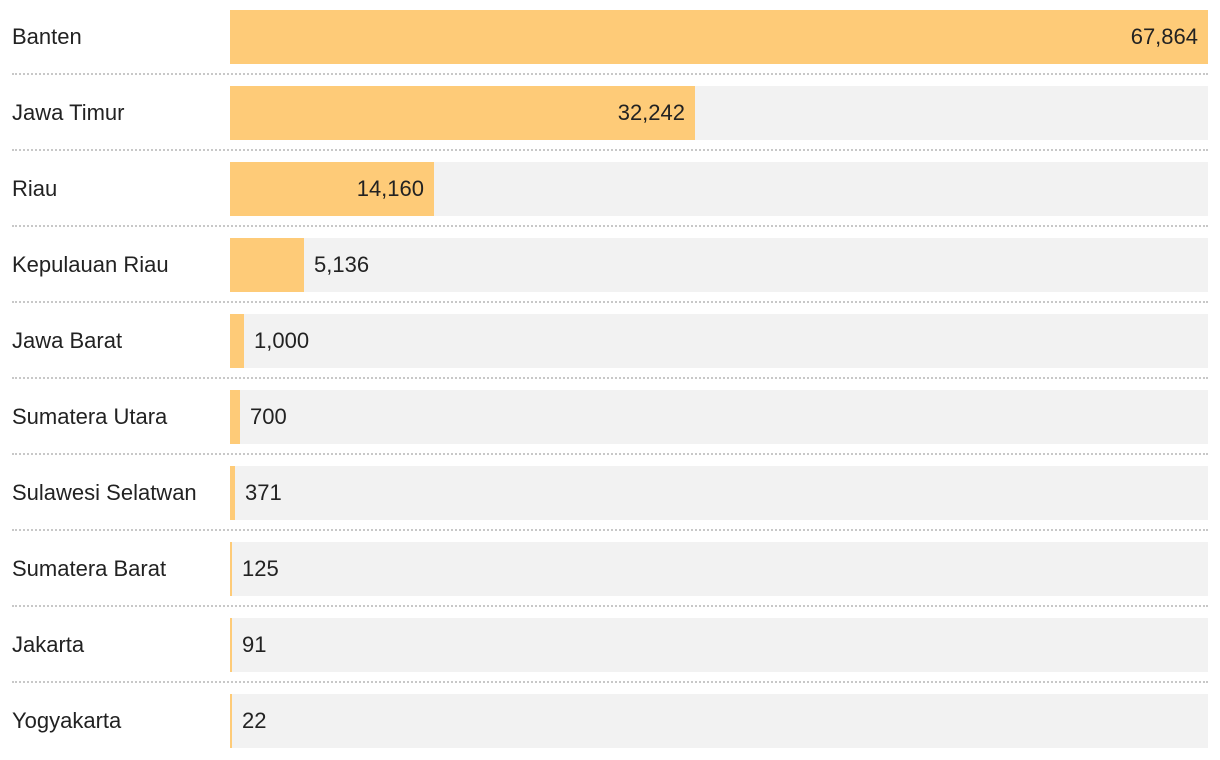  What do you see at coordinates (263, 492) in the screenshot?
I see `bar-value-label: 371` at bounding box center [263, 492].